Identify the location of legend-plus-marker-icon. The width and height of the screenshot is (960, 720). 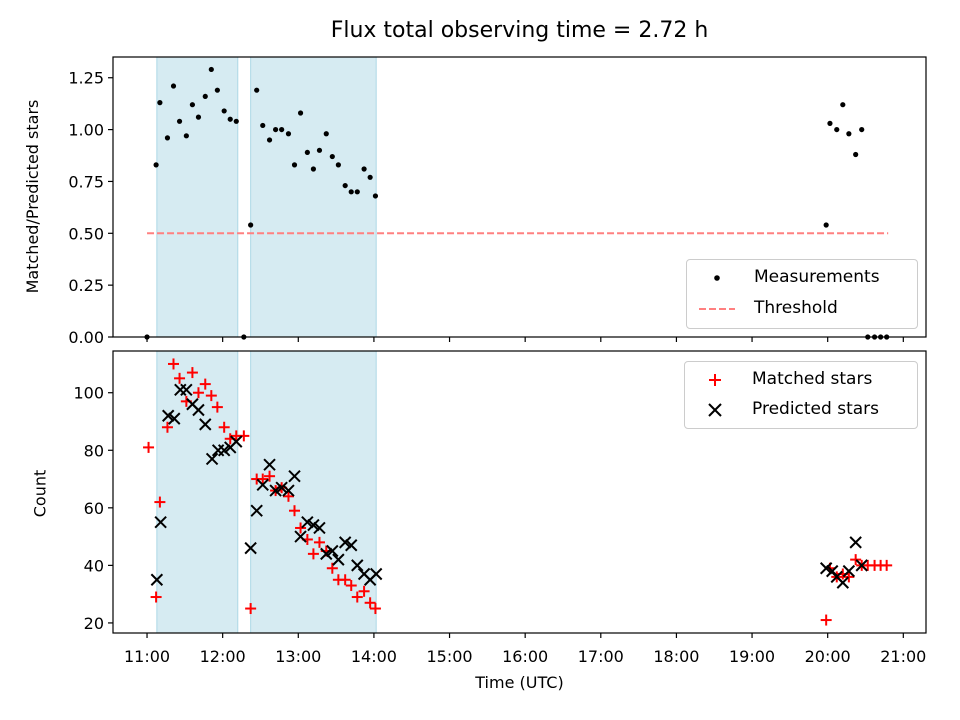
(715, 380).